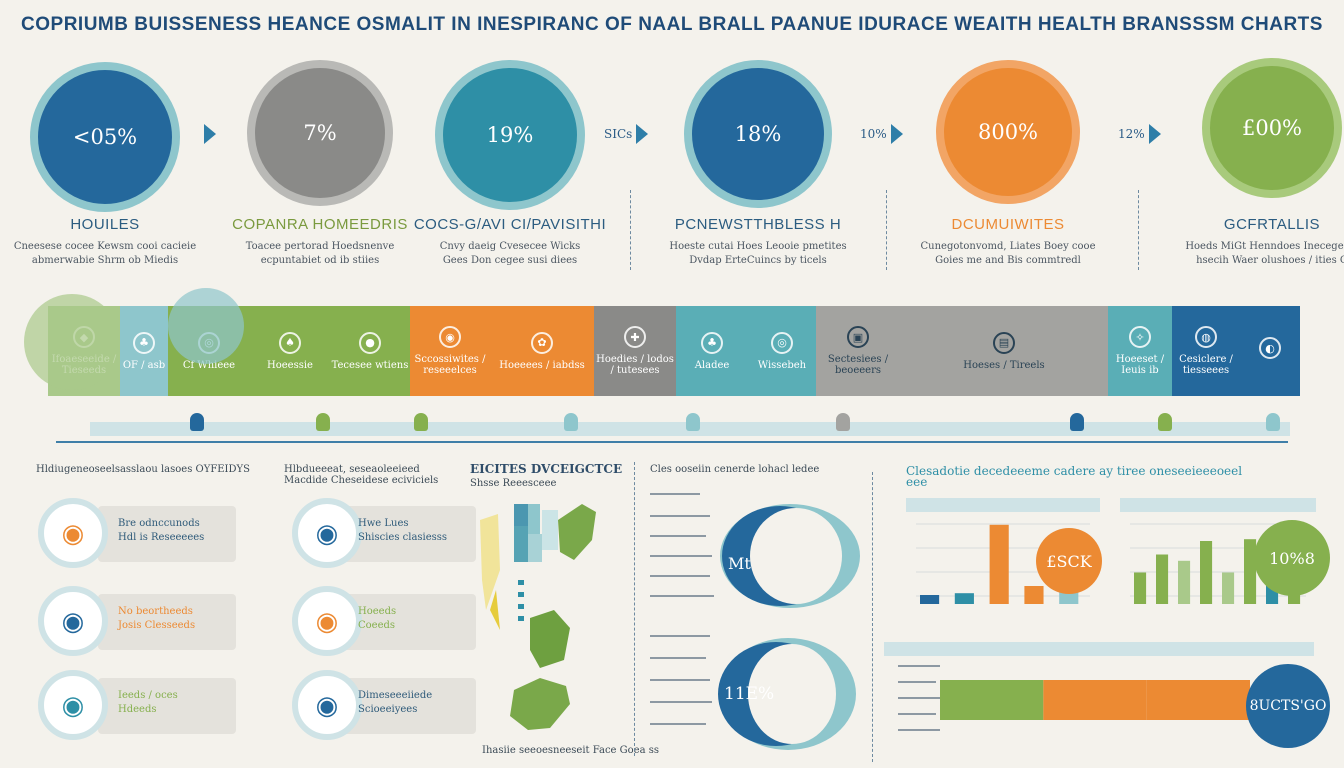 The image size is (1344, 768). I want to click on list-item-text: Bre odnccunods, so click(159, 523).